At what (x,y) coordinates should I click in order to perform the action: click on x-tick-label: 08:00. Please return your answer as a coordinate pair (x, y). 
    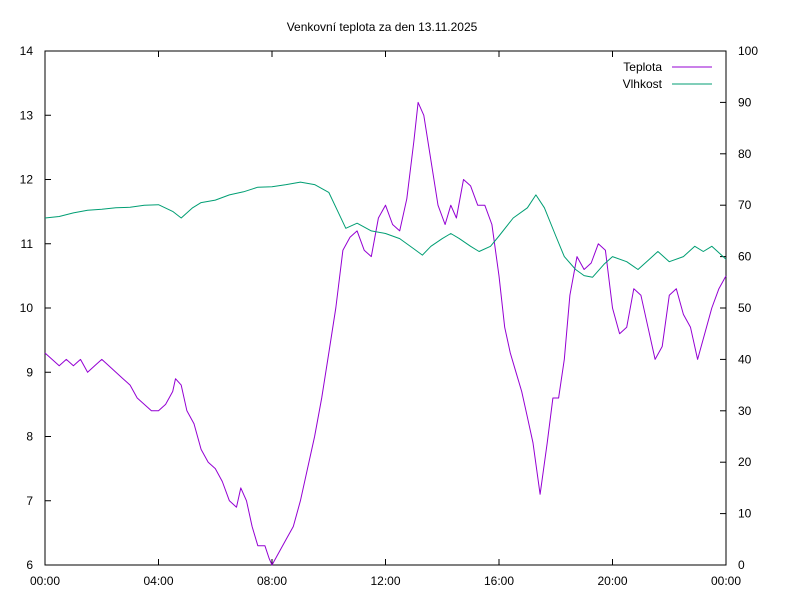
    Looking at the image, I should click on (272, 581).